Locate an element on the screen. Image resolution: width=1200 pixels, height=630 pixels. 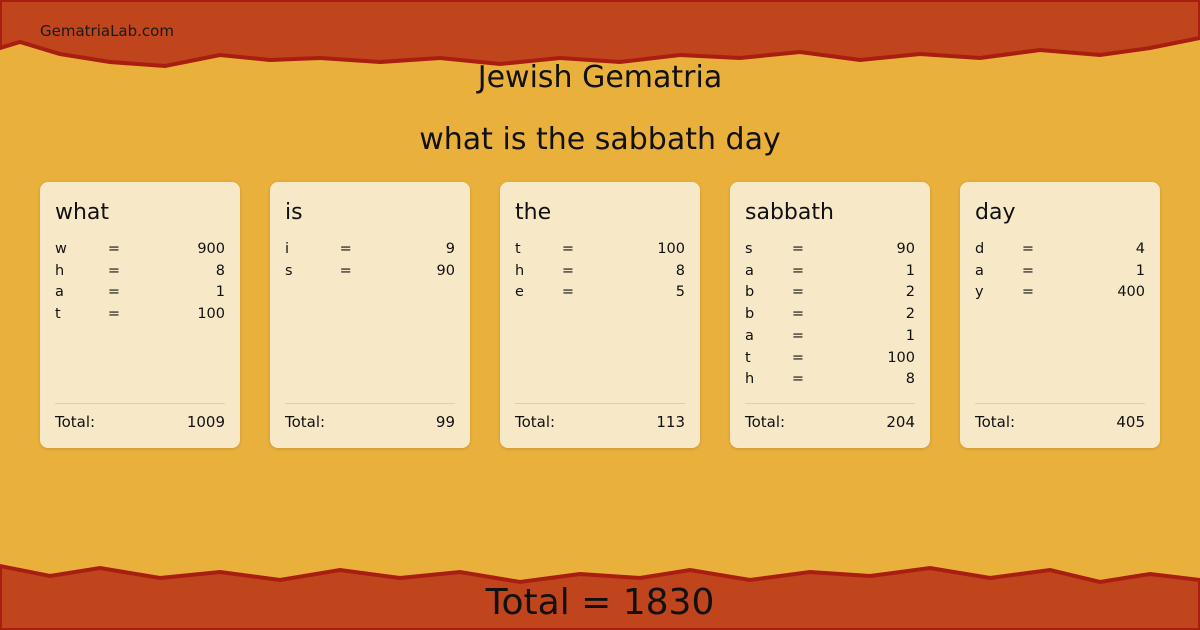
letter-row: e = 5 is located at coordinates (600, 293).